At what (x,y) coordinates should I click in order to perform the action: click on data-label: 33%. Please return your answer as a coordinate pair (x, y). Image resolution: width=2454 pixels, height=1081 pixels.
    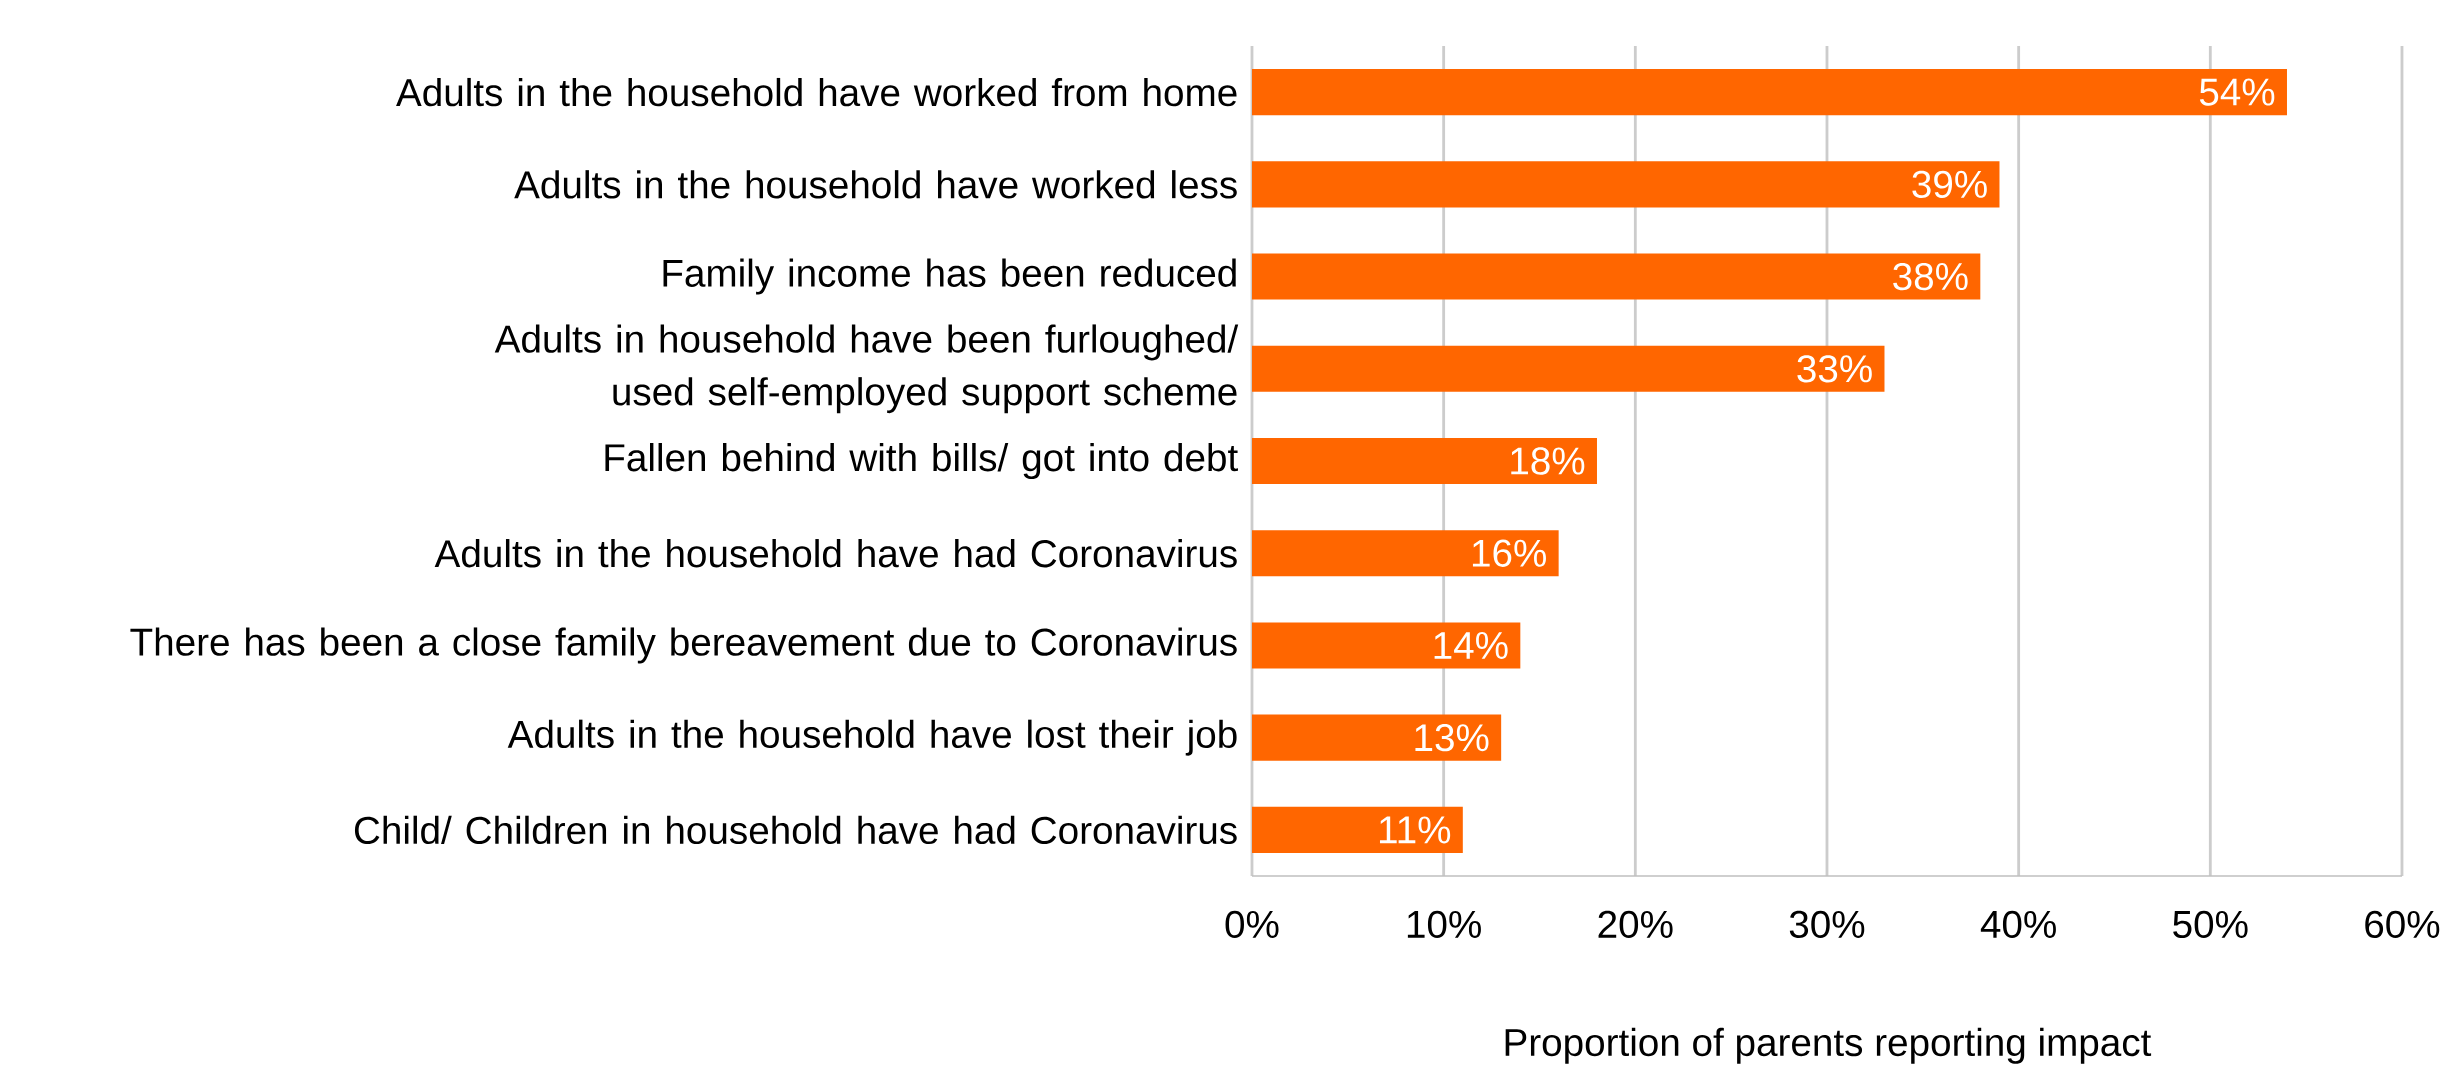
    Looking at the image, I should click on (1834, 369).